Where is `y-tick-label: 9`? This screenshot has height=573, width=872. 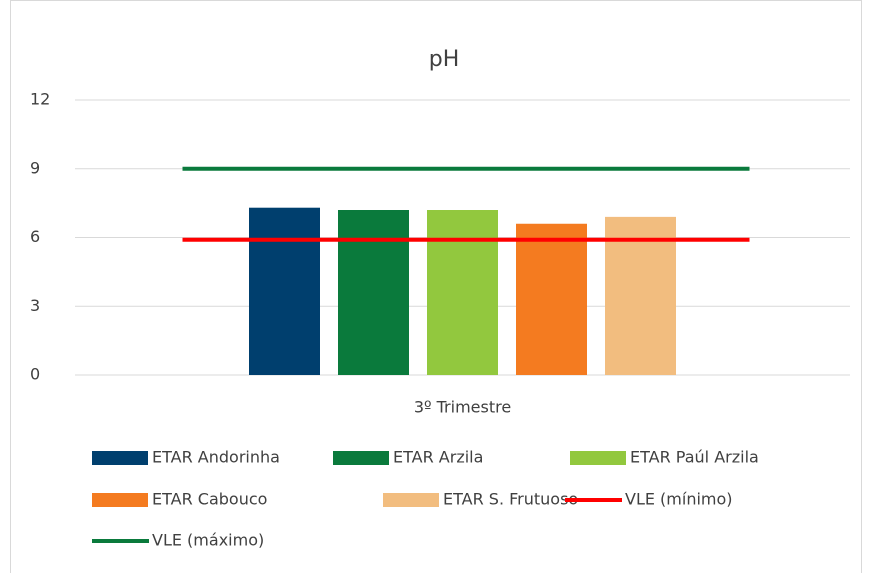 y-tick-label: 9 is located at coordinates (35, 167).